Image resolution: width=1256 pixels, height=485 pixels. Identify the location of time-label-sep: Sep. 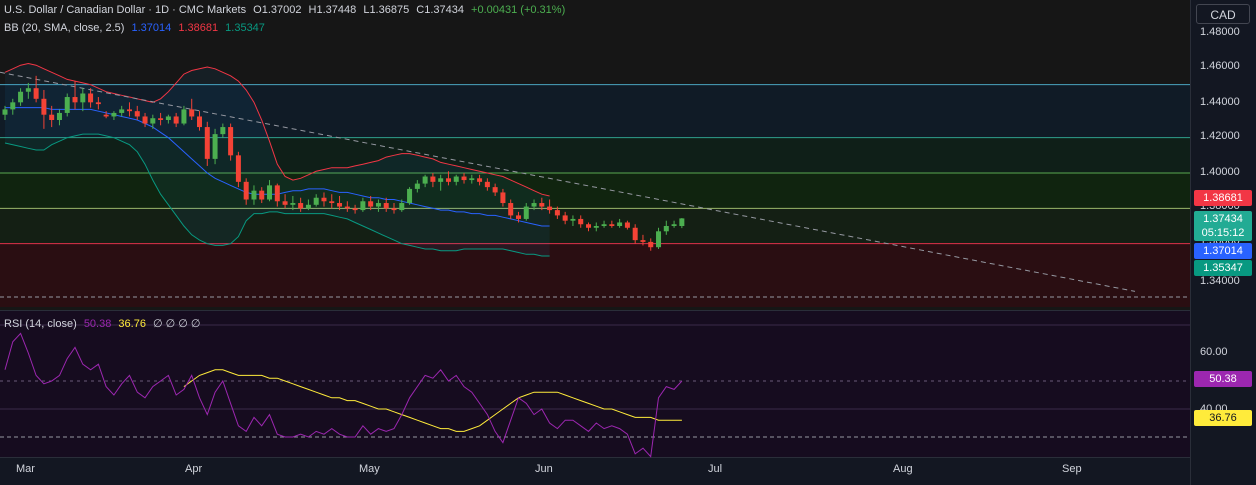
(1072, 469).